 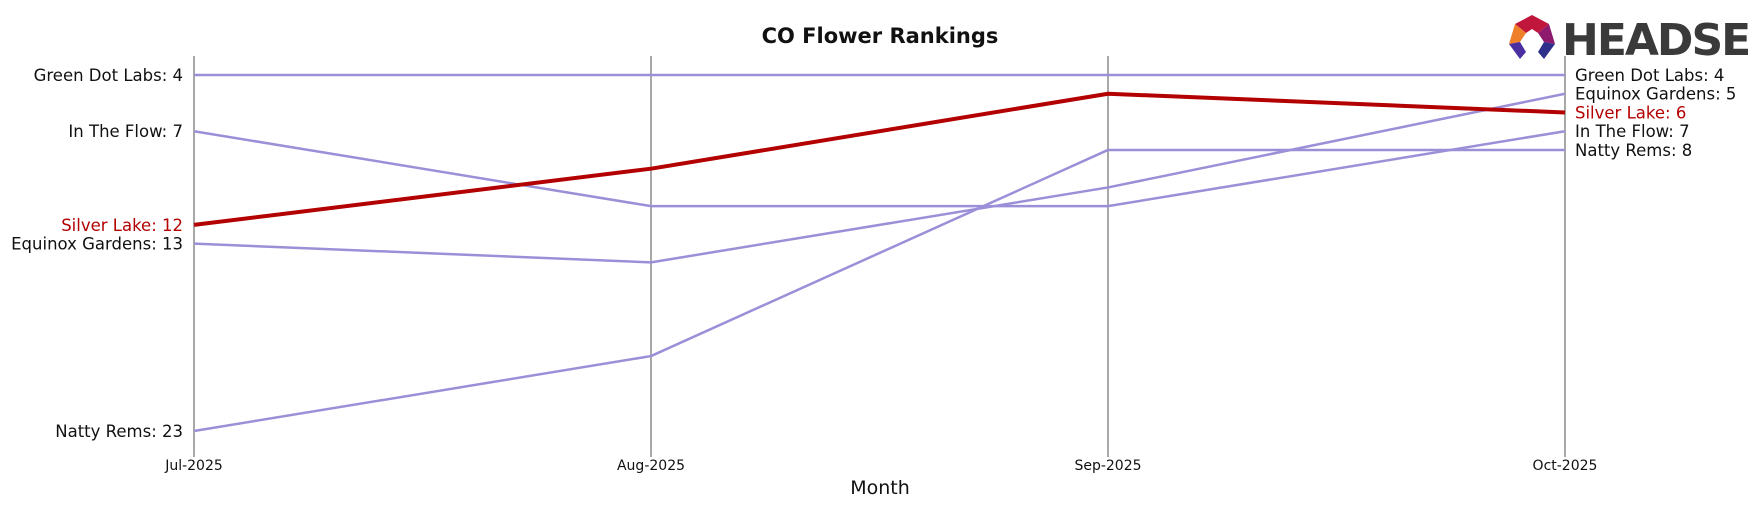 I want to click on right-label-green-dot-labs: Green Dot Labs: 4, so click(x=1649, y=75).